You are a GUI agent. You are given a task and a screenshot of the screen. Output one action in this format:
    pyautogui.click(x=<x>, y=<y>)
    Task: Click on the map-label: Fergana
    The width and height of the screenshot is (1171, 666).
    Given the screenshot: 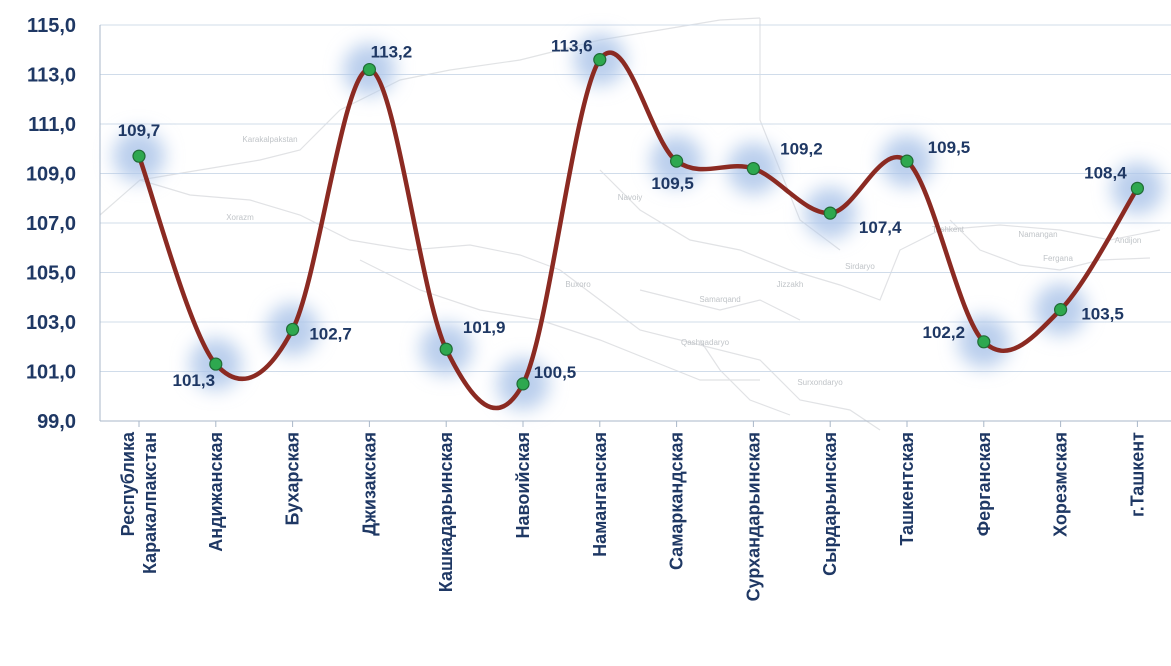 What is the action you would take?
    pyautogui.click(x=1058, y=258)
    